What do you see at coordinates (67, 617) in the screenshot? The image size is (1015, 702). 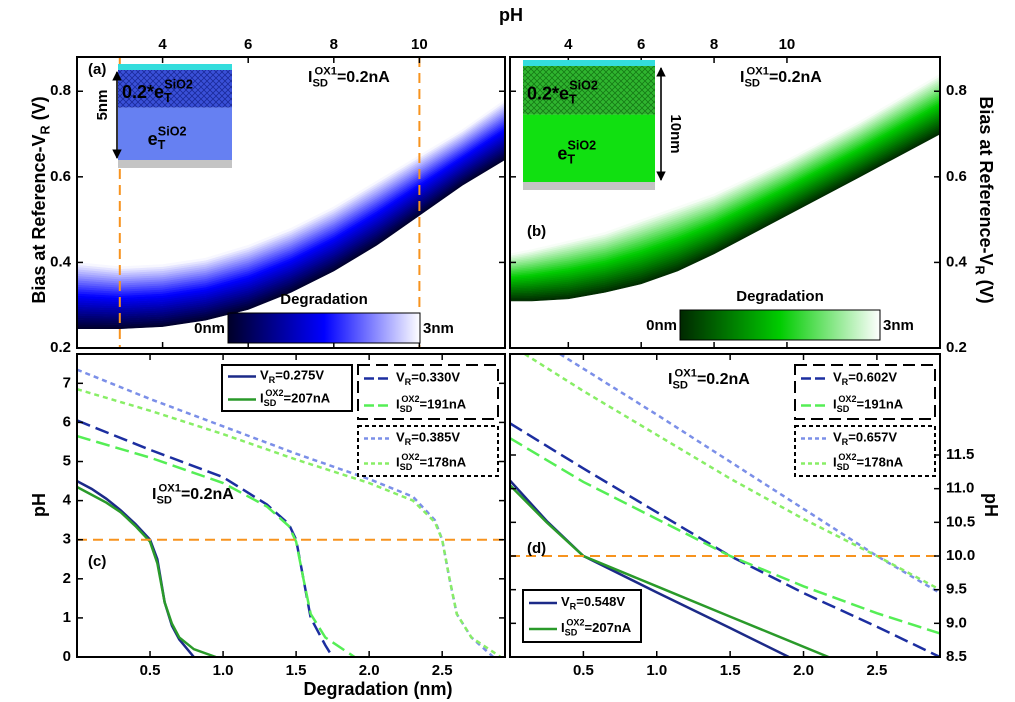 I see `y-tick-label: 1` at bounding box center [67, 617].